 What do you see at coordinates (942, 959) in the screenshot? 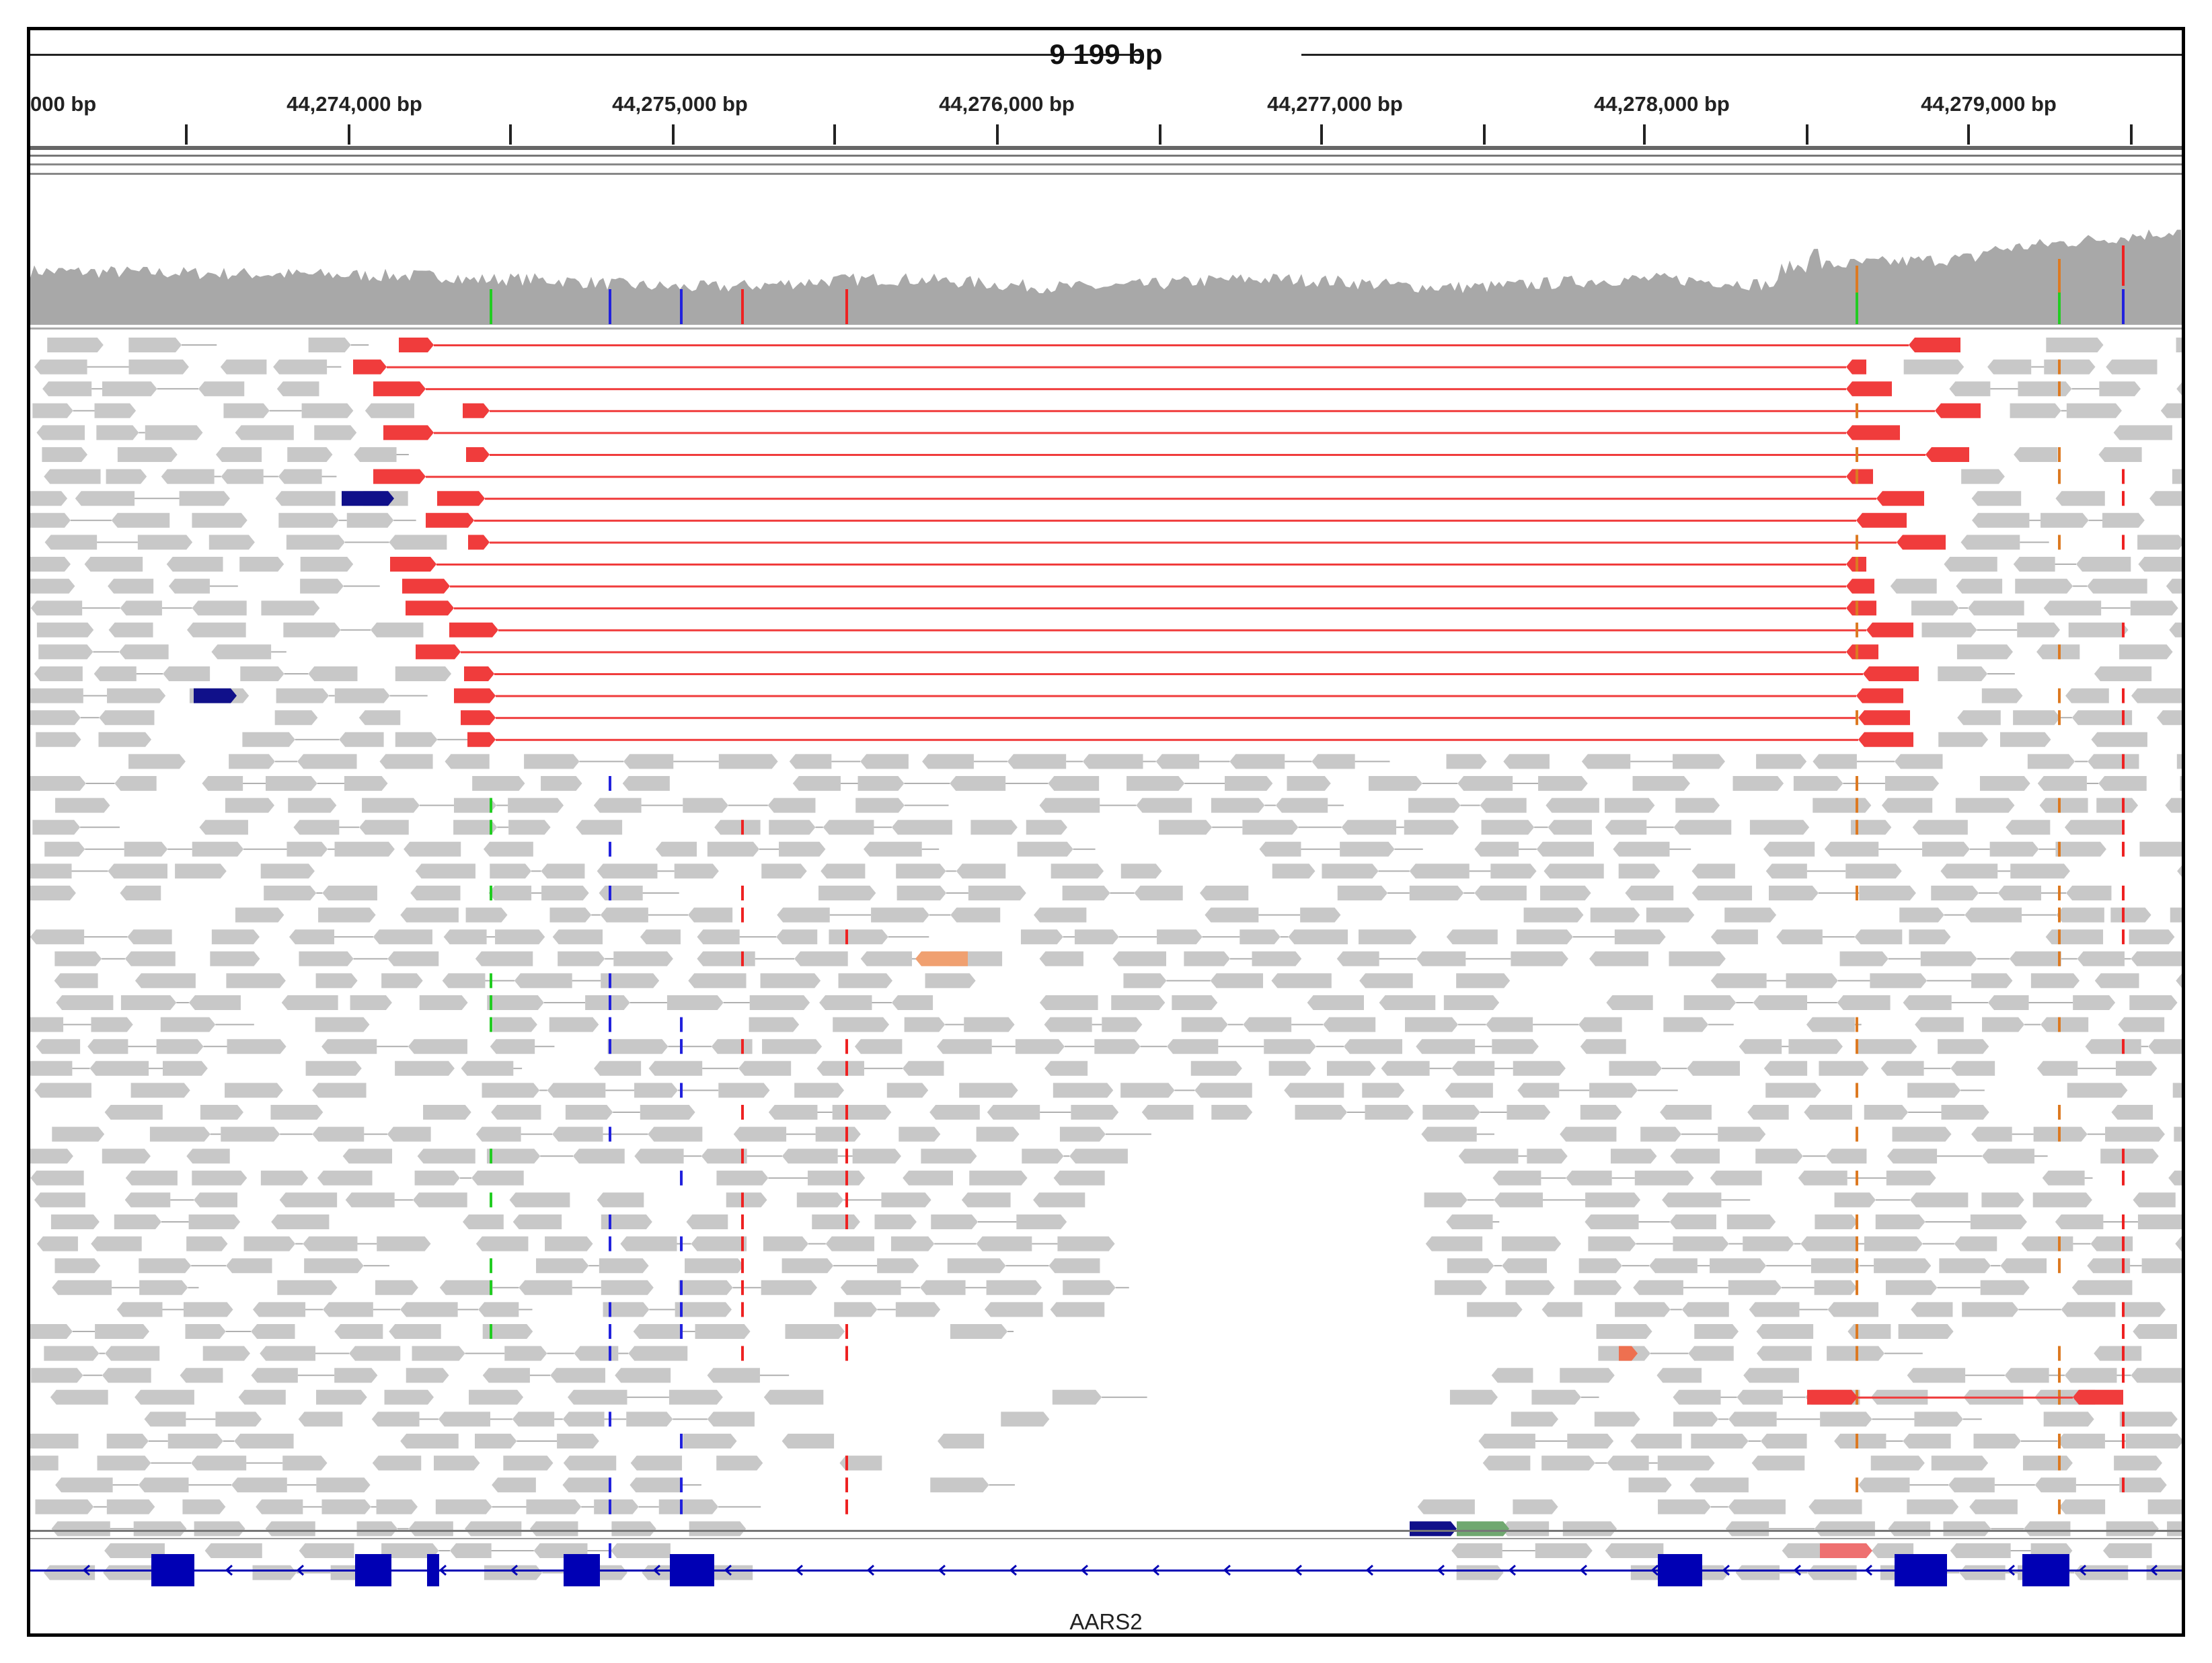
I see `large-insert-read` at bounding box center [942, 959].